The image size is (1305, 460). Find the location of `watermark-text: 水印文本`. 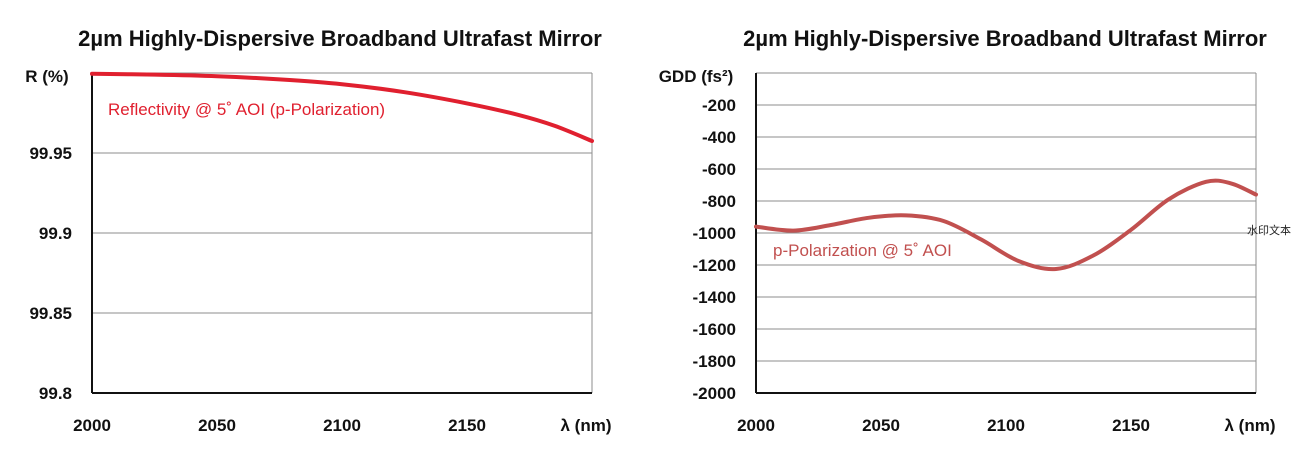

watermark-text: 水印文本 is located at coordinates (1269, 230).